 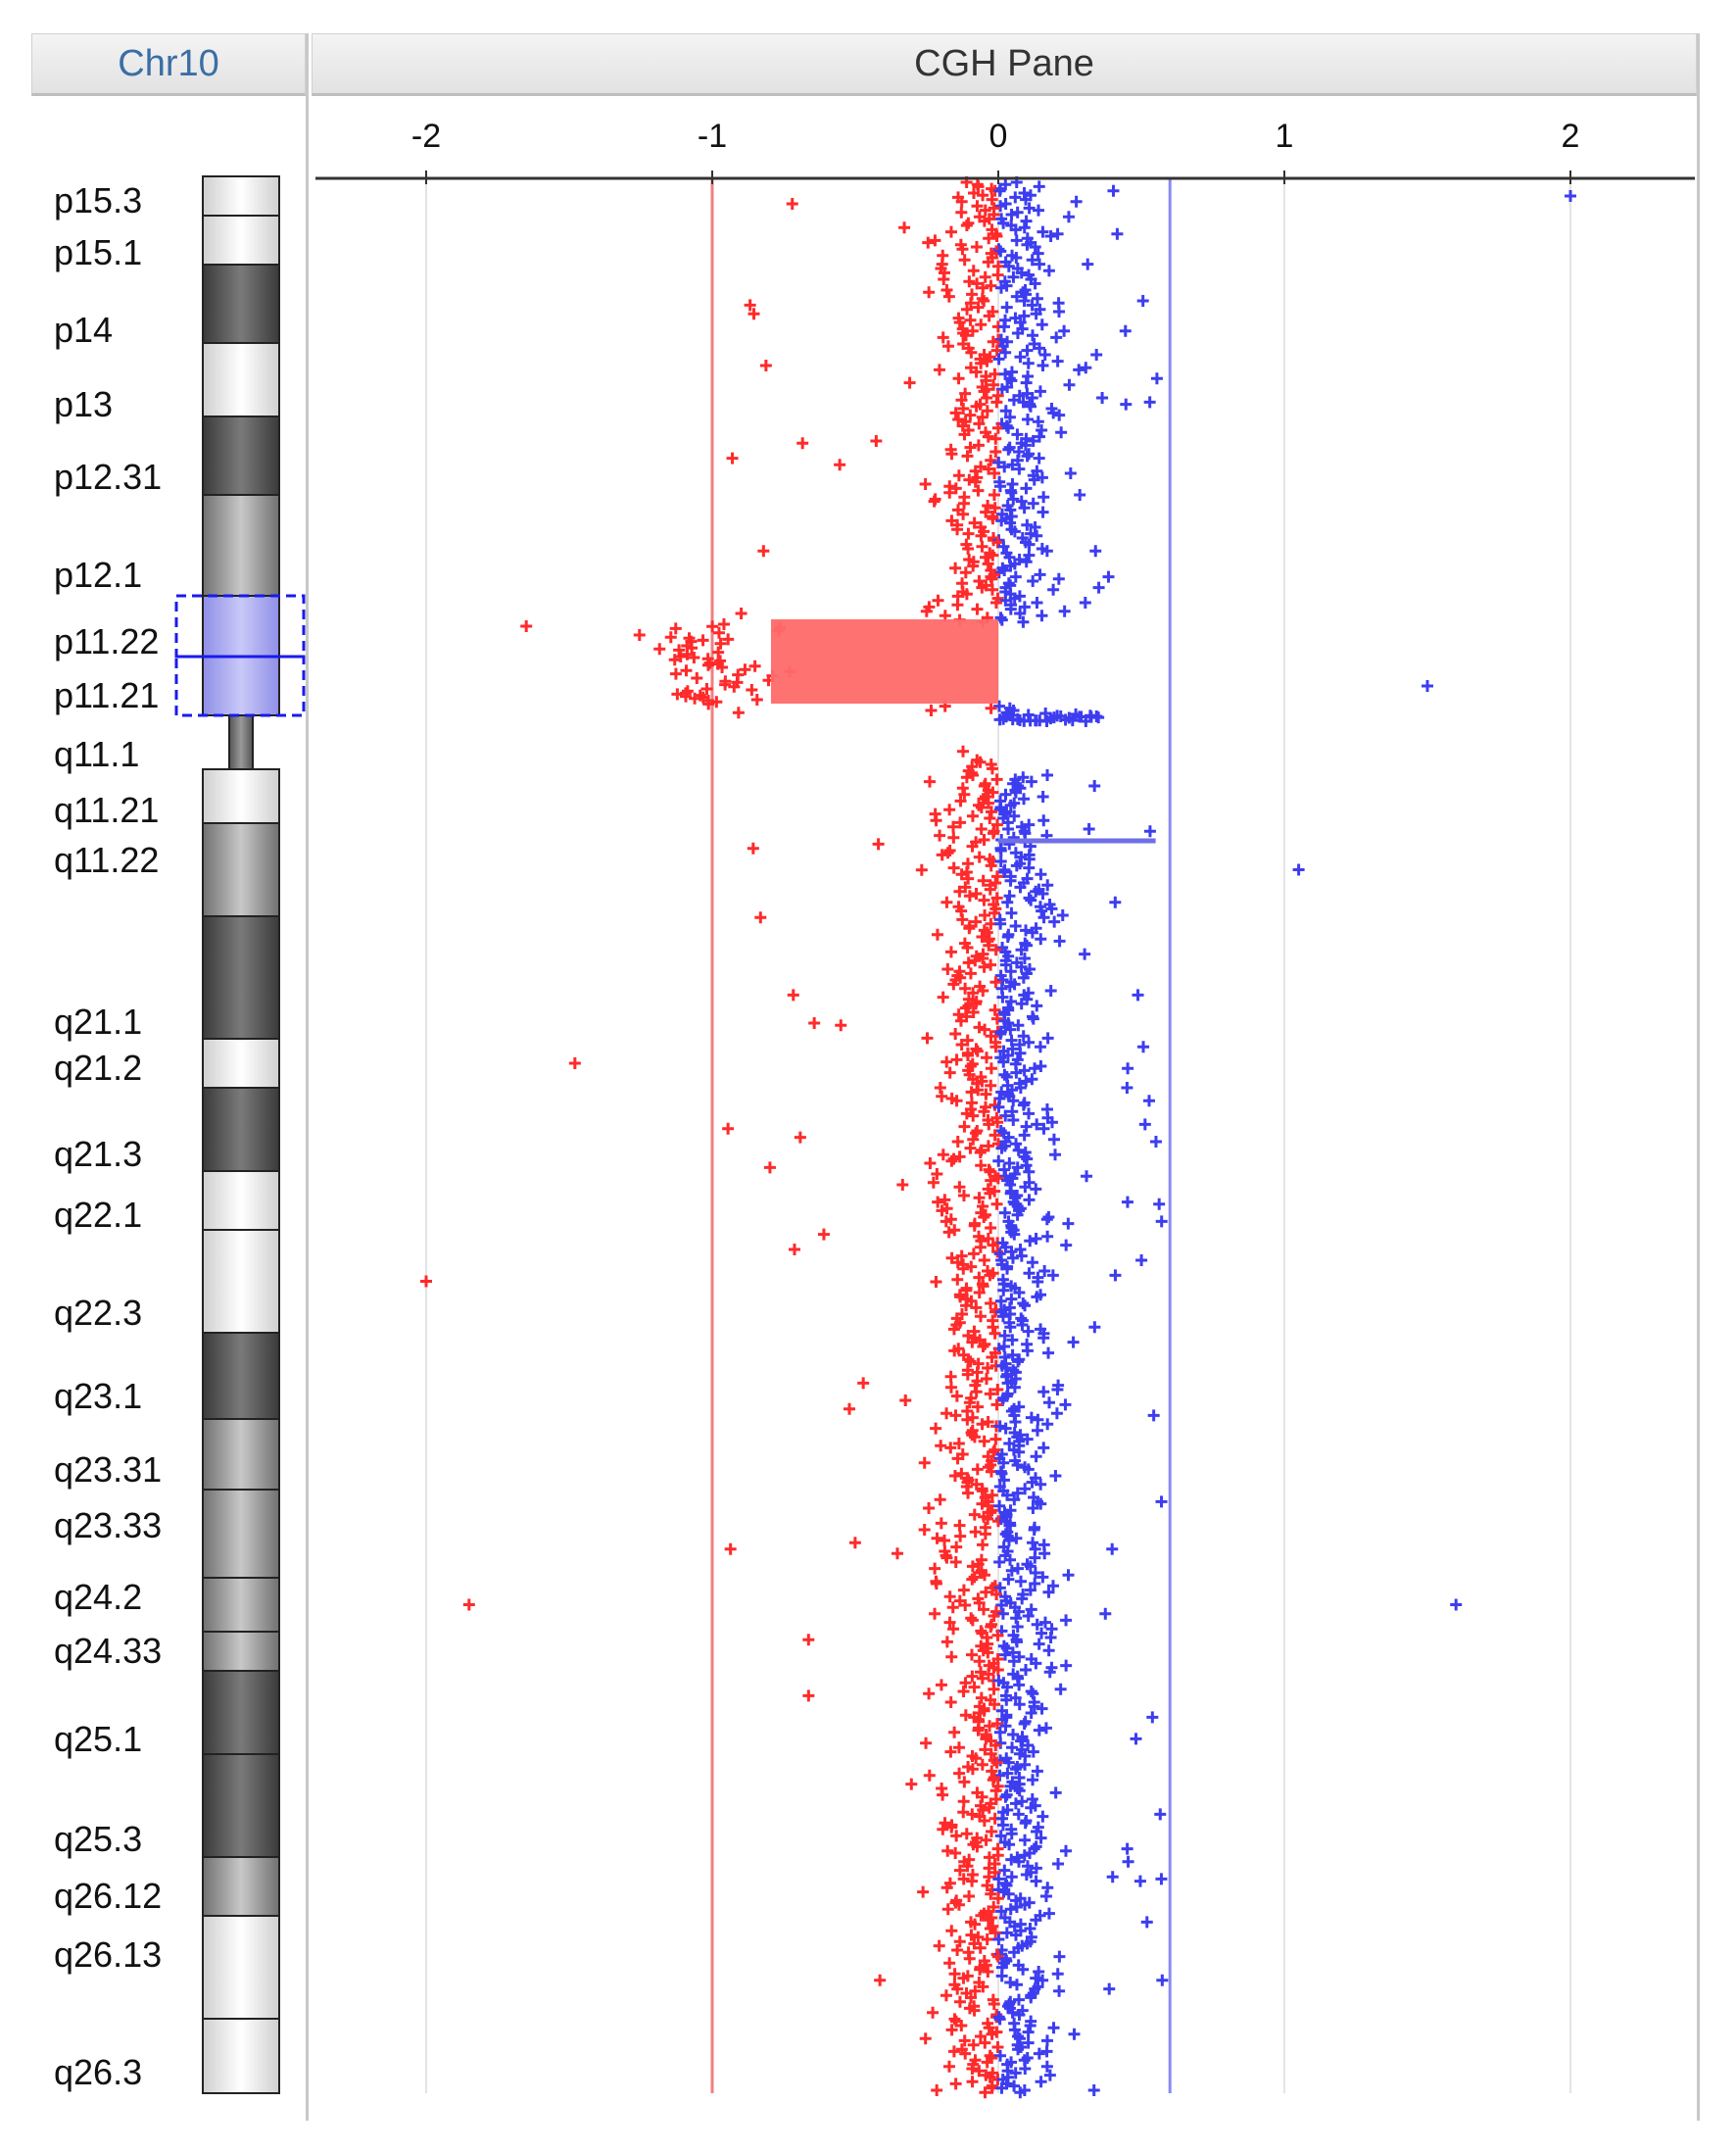 I want to click on cgh-pane-header: CGH Pane, so click(x=1005, y=64).